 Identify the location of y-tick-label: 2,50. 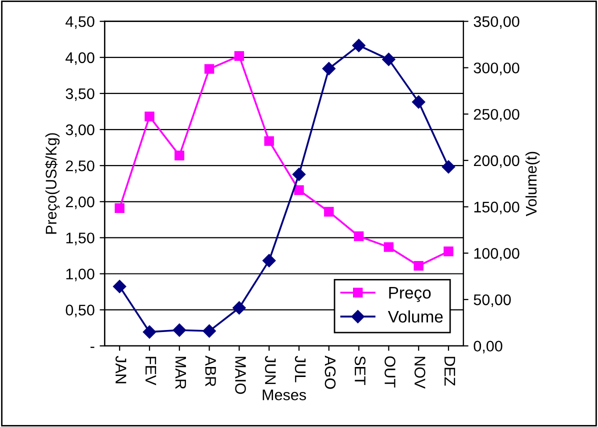
(80, 167).